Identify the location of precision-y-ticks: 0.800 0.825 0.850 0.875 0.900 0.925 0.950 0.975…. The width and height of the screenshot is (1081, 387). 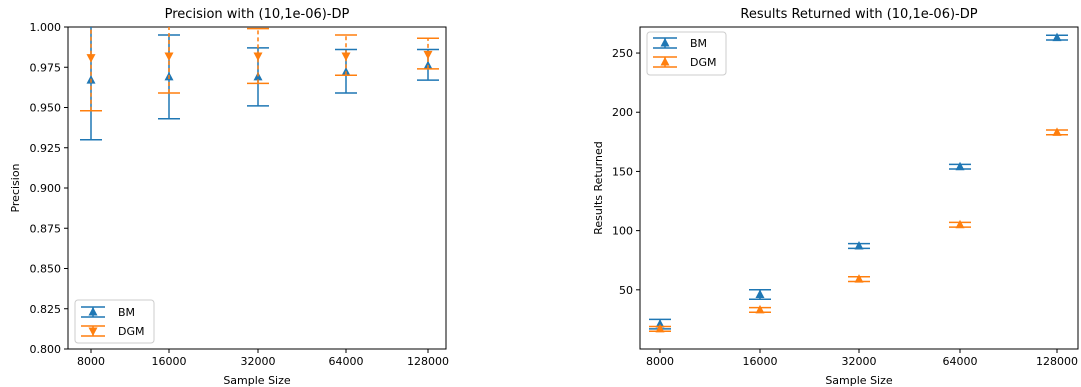
(49, 188).